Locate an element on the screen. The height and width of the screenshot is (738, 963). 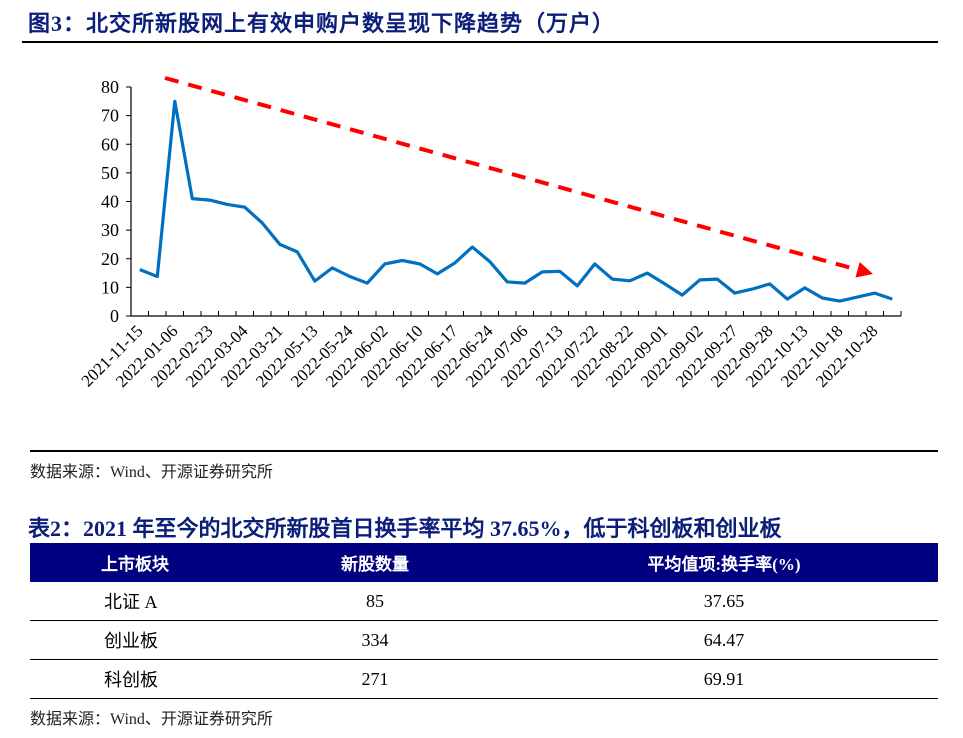
table-cell: 北证 A is located at coordinates (135, 601).